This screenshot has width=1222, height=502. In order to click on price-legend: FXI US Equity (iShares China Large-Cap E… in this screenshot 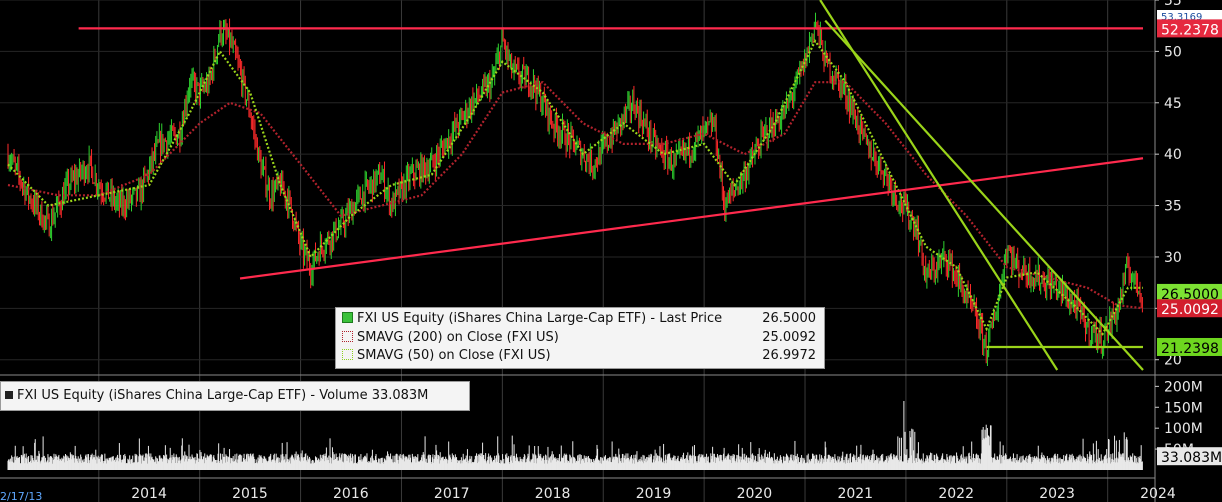, I will do `click(580, 338)`.